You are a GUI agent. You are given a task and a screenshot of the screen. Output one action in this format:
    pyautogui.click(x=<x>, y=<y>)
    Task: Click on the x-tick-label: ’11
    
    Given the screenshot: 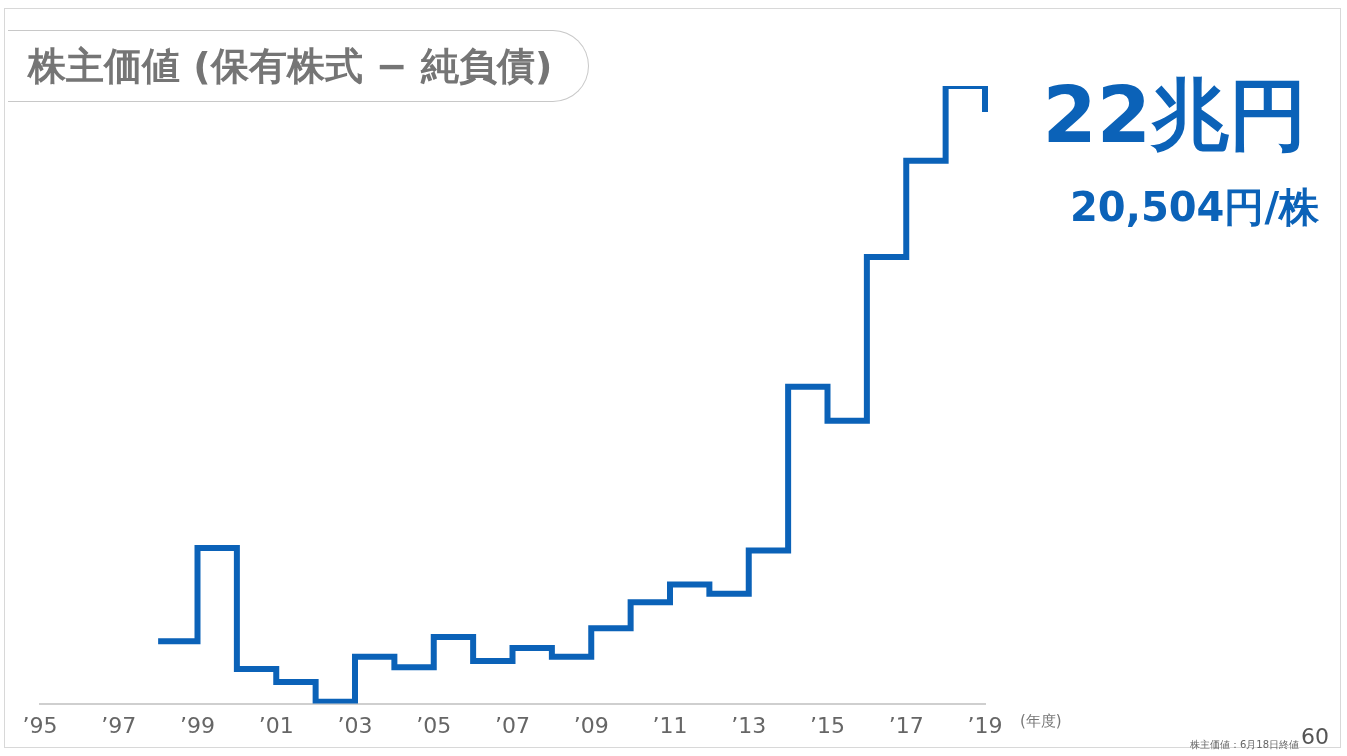 What is the action you would take?
    pyautogui.click(x=670, y=725)
    